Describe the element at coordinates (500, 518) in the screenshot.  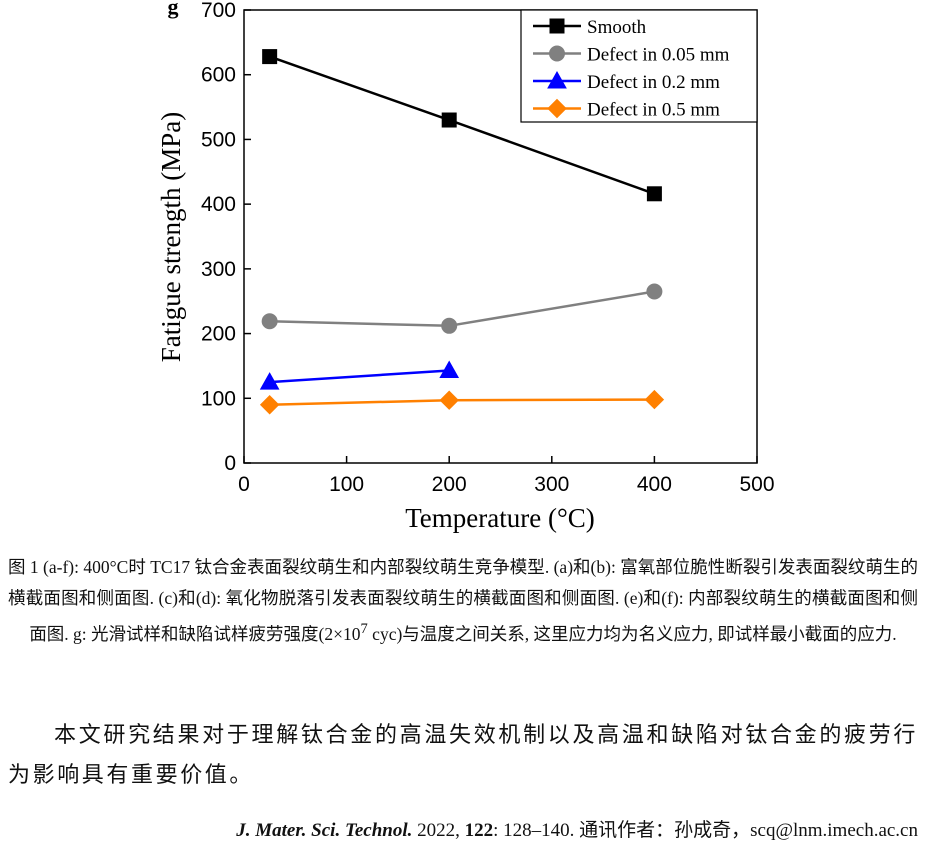
I see `x-axis-label: Temperature (°C)` at that location.